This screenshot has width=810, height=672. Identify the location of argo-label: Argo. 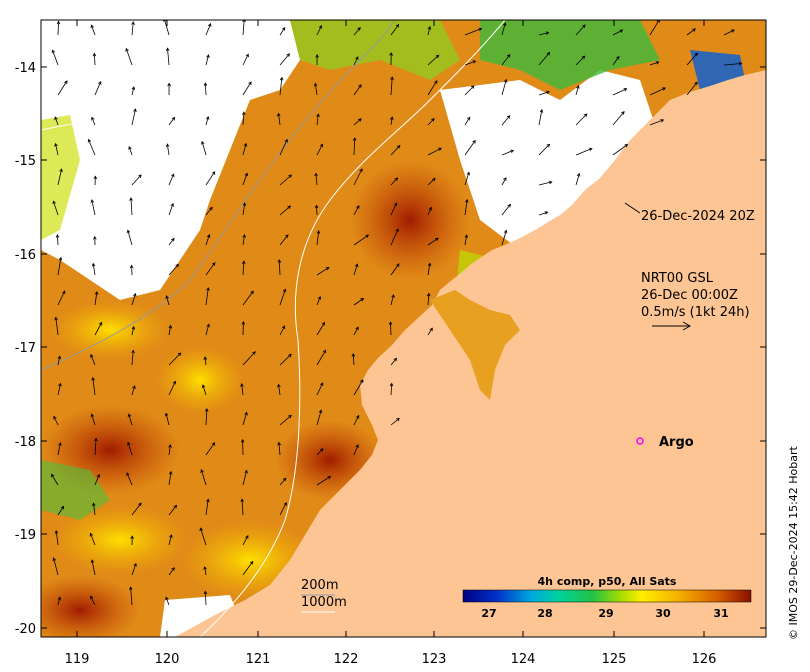
(676, 442).